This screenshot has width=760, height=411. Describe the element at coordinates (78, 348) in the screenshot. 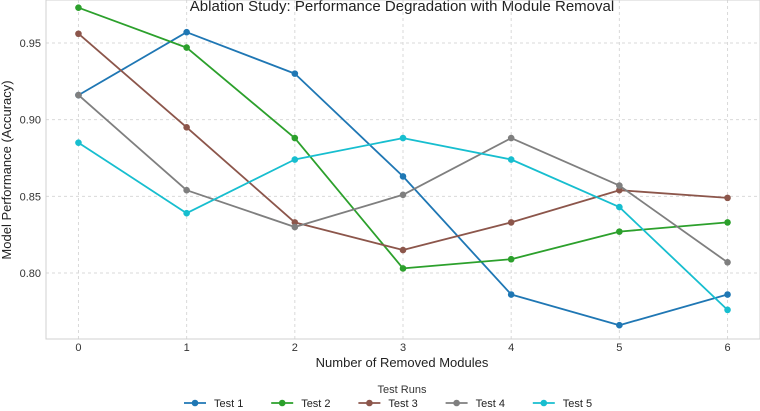

I see `x-tick-label: 0` at that location.